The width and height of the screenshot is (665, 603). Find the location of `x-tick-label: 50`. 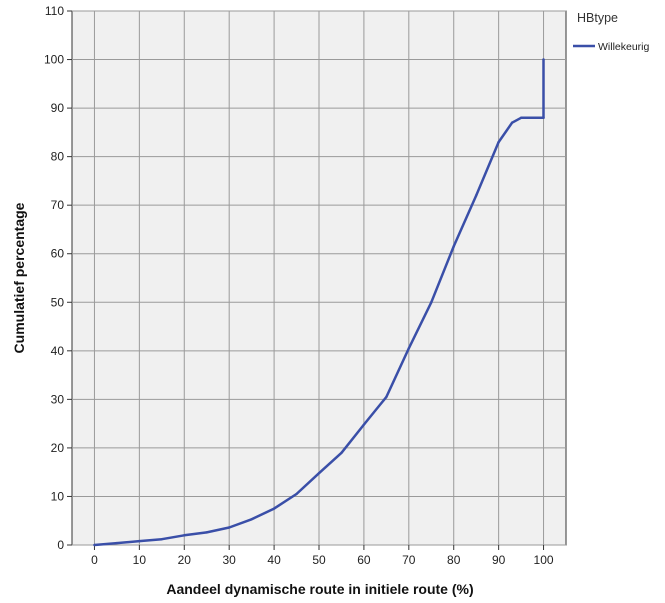

x-tick-label: 50 is located at coordinates (319, 560).